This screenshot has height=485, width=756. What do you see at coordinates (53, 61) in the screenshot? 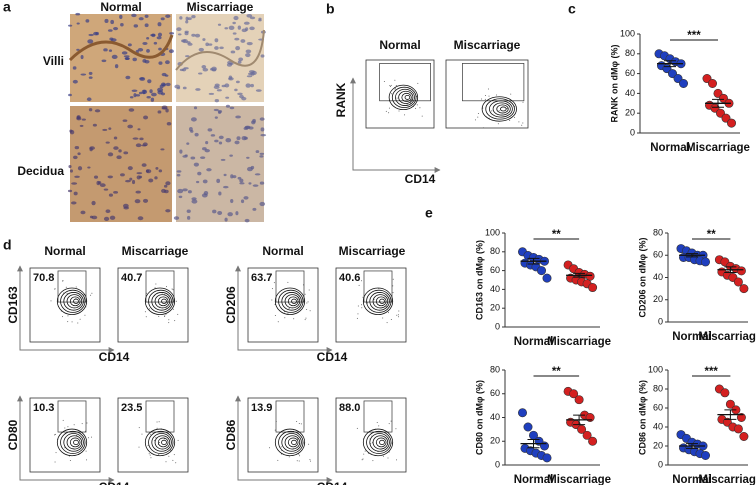
I see `row-label: Villi` at bounding box center [53, 61].